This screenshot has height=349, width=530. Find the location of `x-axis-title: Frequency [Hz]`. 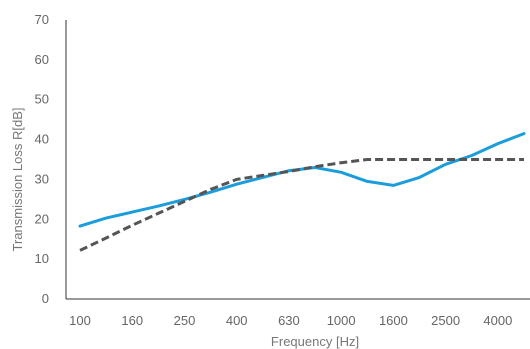

x-axis-title: Frequency [Hz] is located at coordinates (315, 341).